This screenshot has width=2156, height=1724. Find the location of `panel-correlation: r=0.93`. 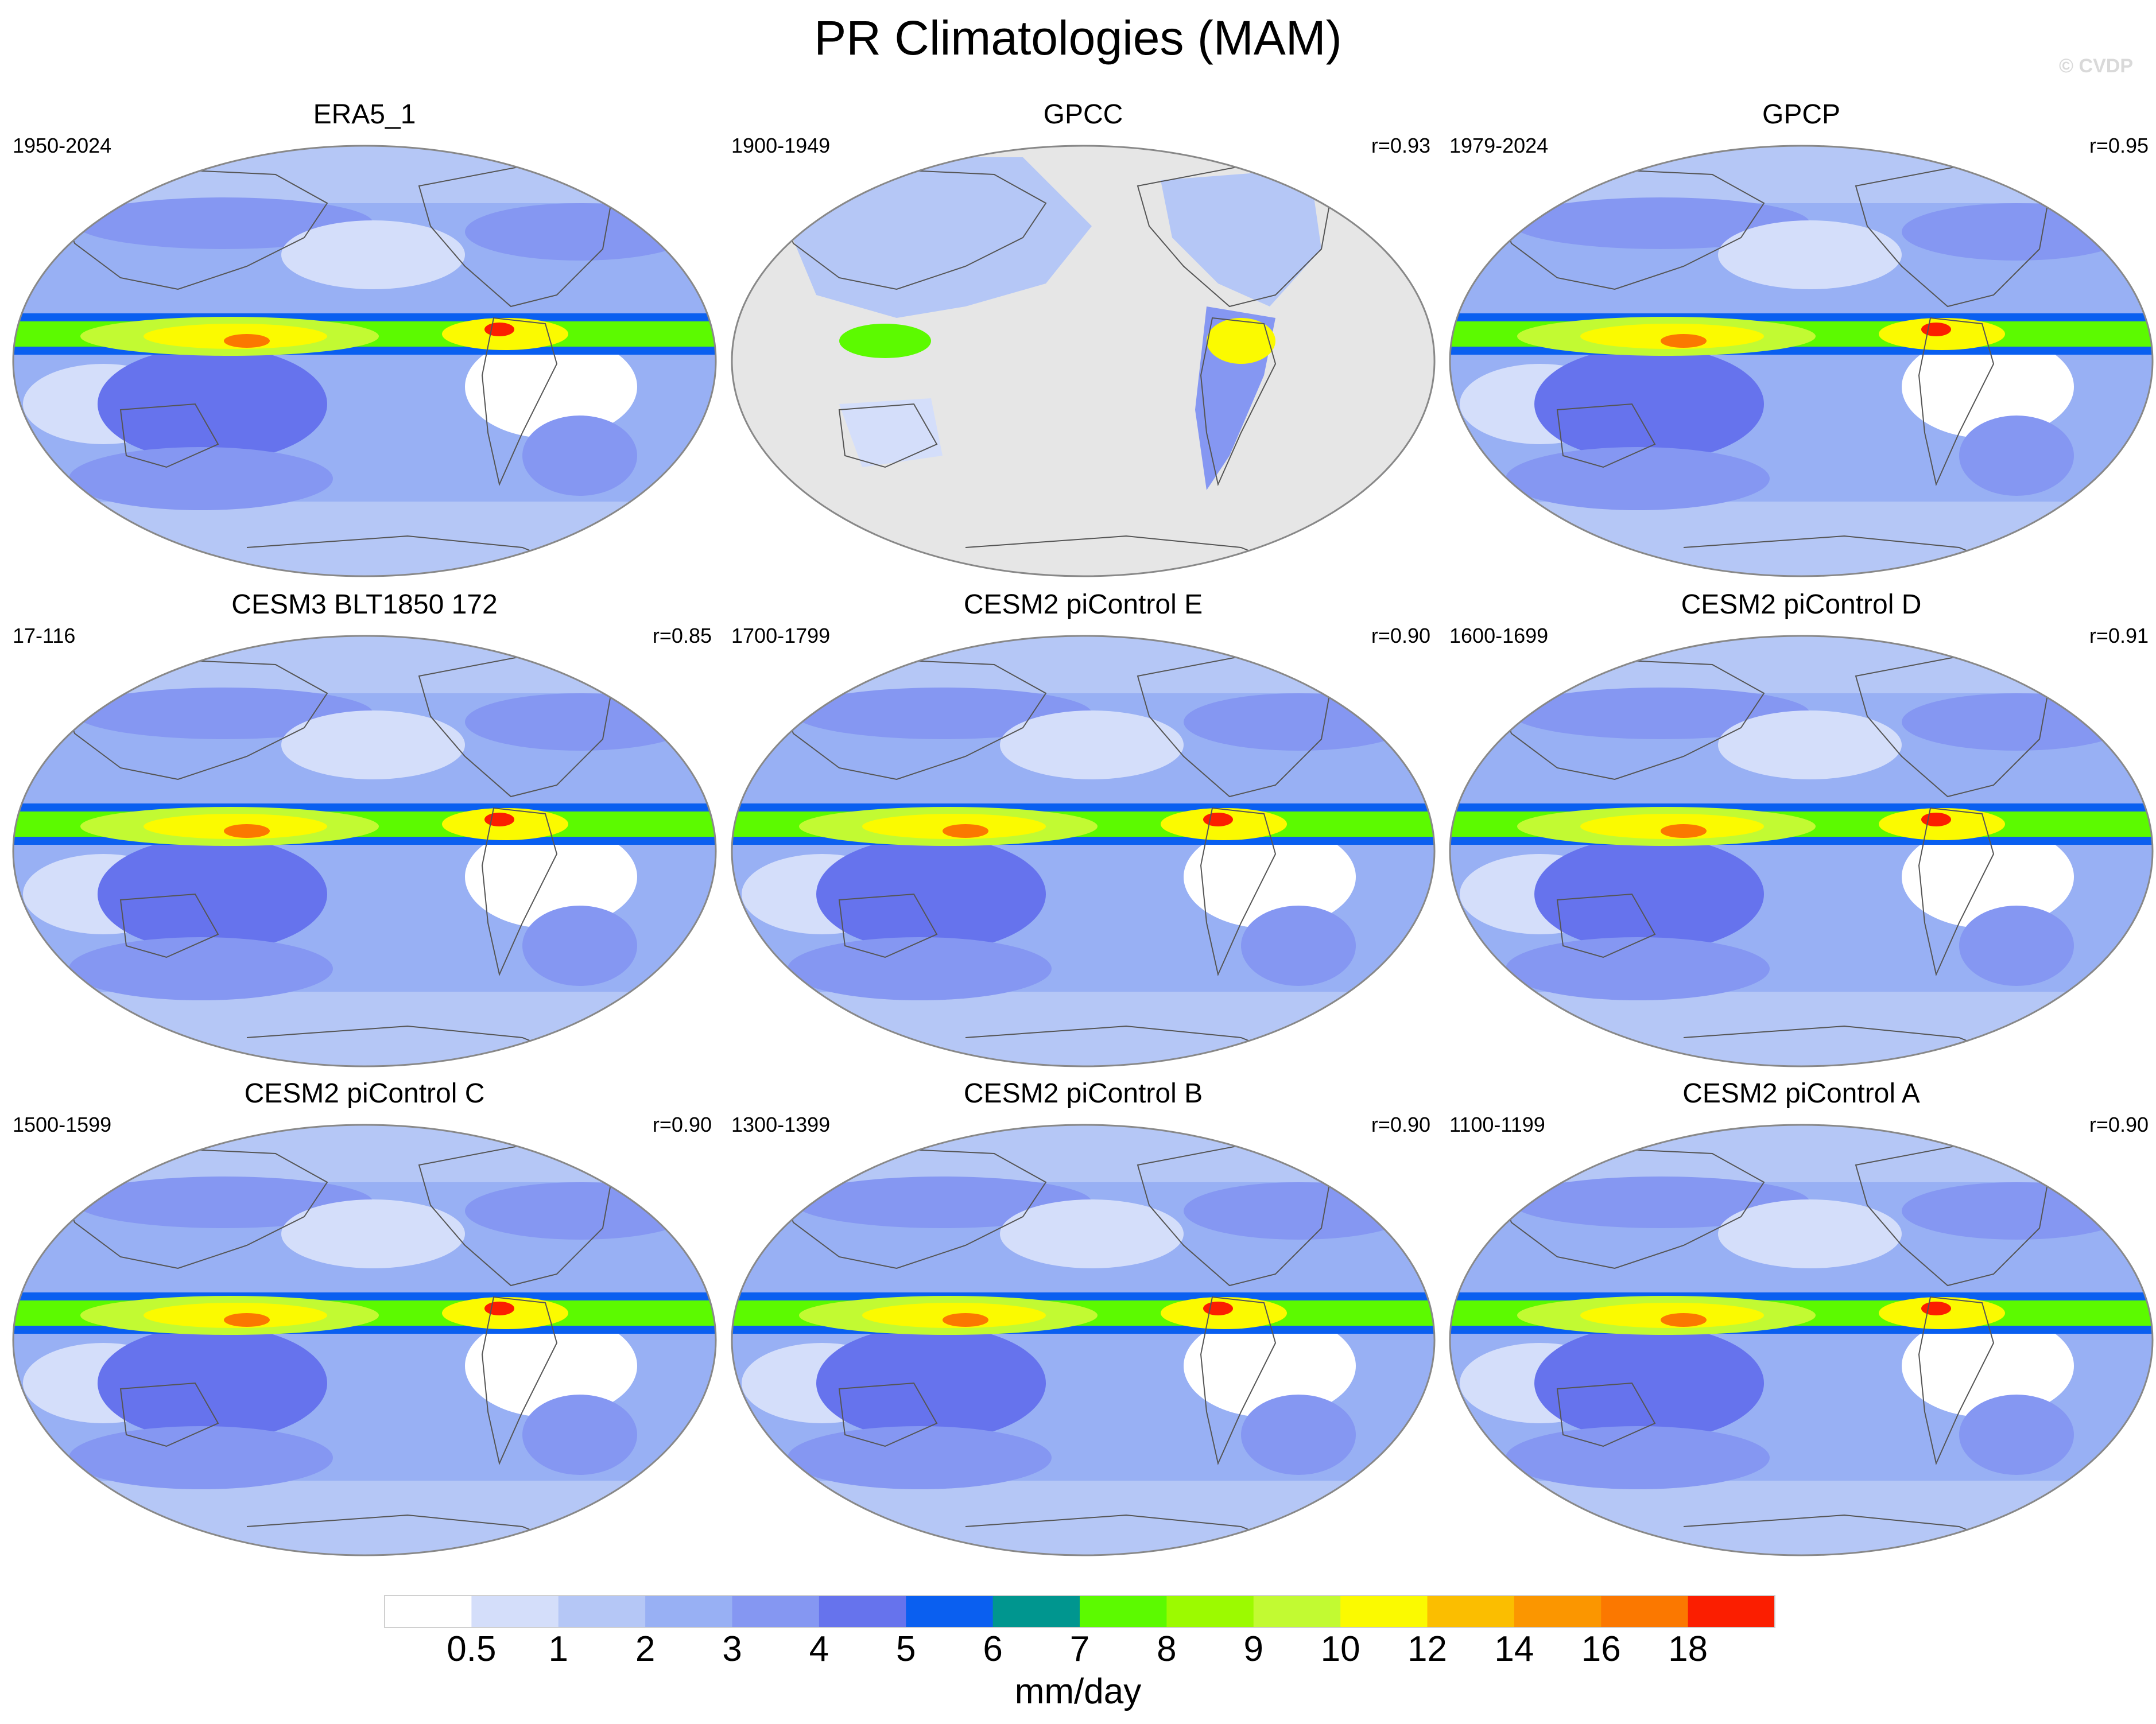

panel-correlation: r=0.93 is located at coordinates (1400, 145).